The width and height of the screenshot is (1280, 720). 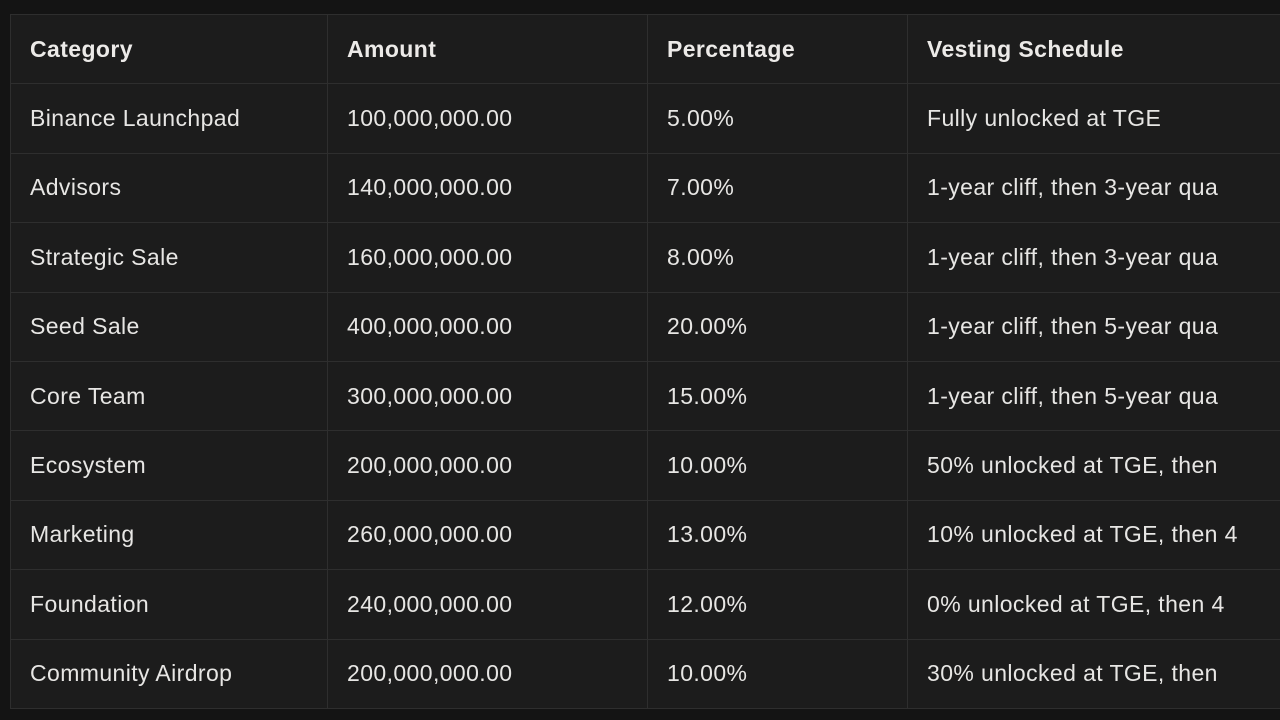 What do you see at coordinates (1093, 604) in the screenshot?
I see `cell-vesting: 0% unlocked at TGE, then 4` at bounding box center [1093, 604].